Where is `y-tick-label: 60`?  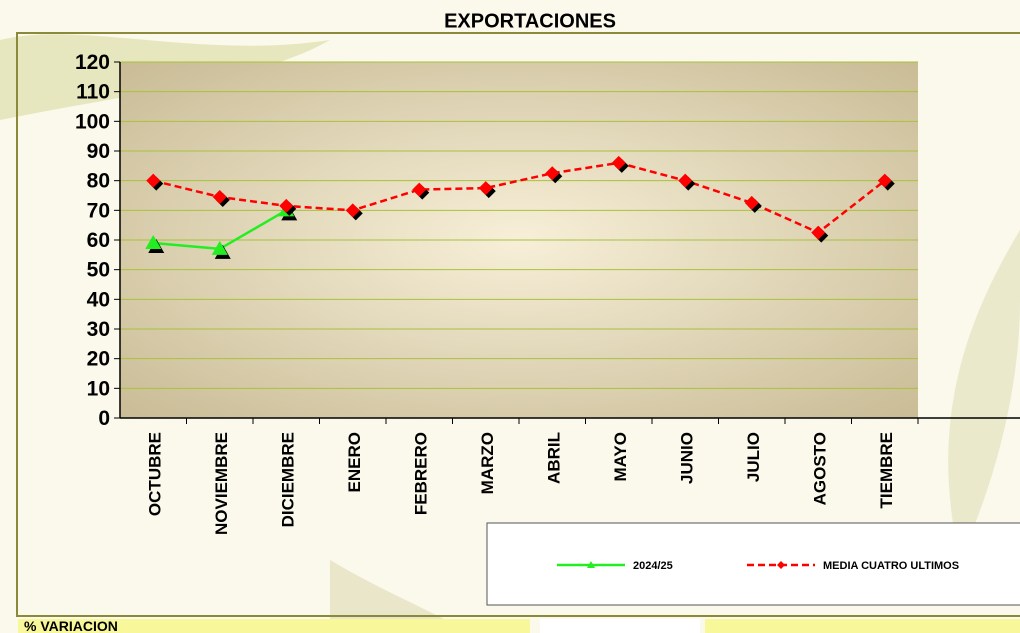
y-tick-label: 60 is located at coordinates (98, 240).